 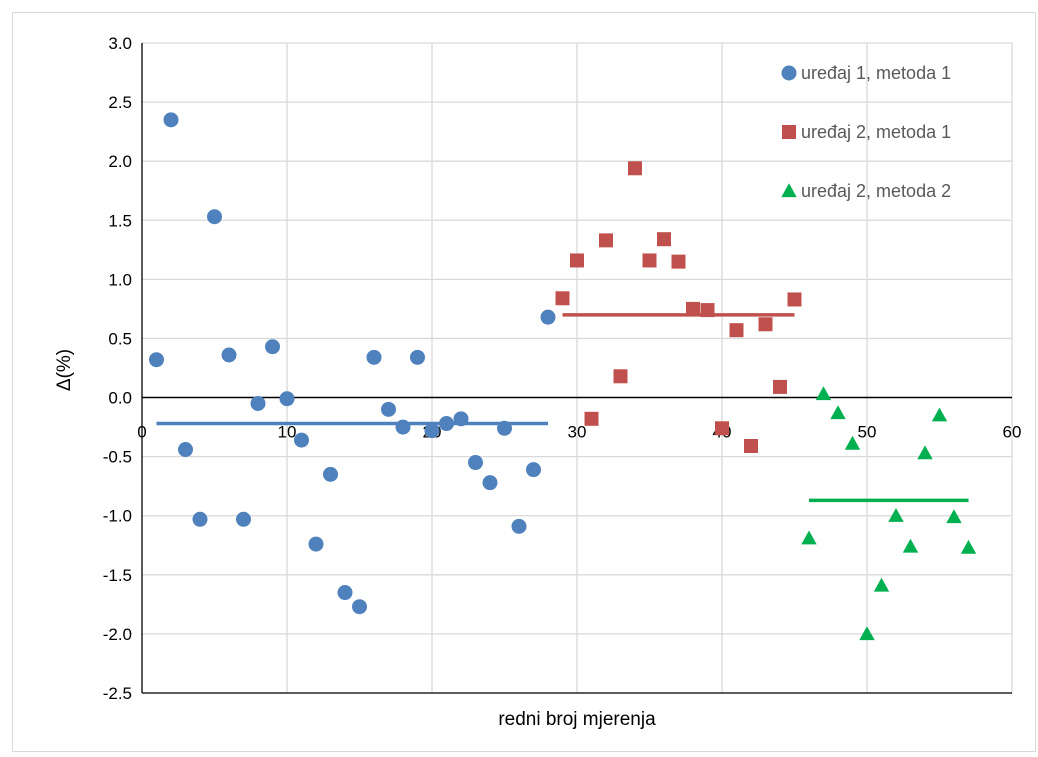 What do you see at coordinates (120, 161) in the screenshot?
I see `y-tick-label: 2.0` at bounding box center [120, 161].